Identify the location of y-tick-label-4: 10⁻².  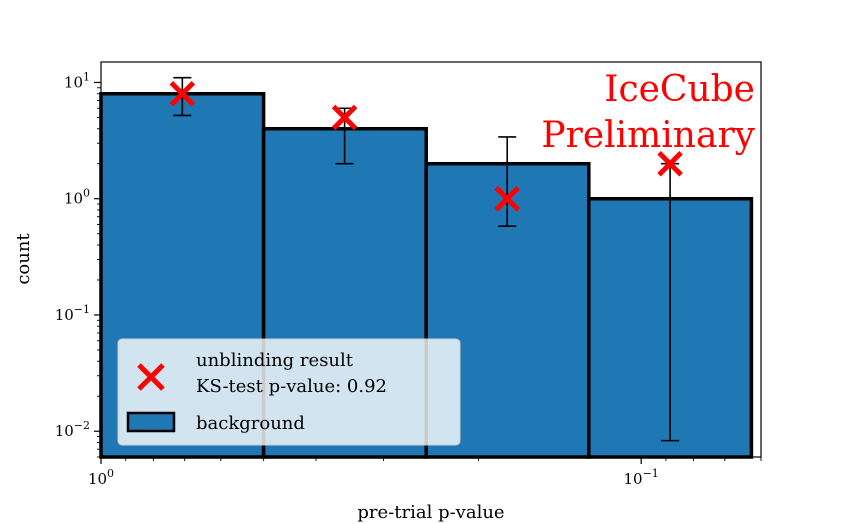
(72, 429).